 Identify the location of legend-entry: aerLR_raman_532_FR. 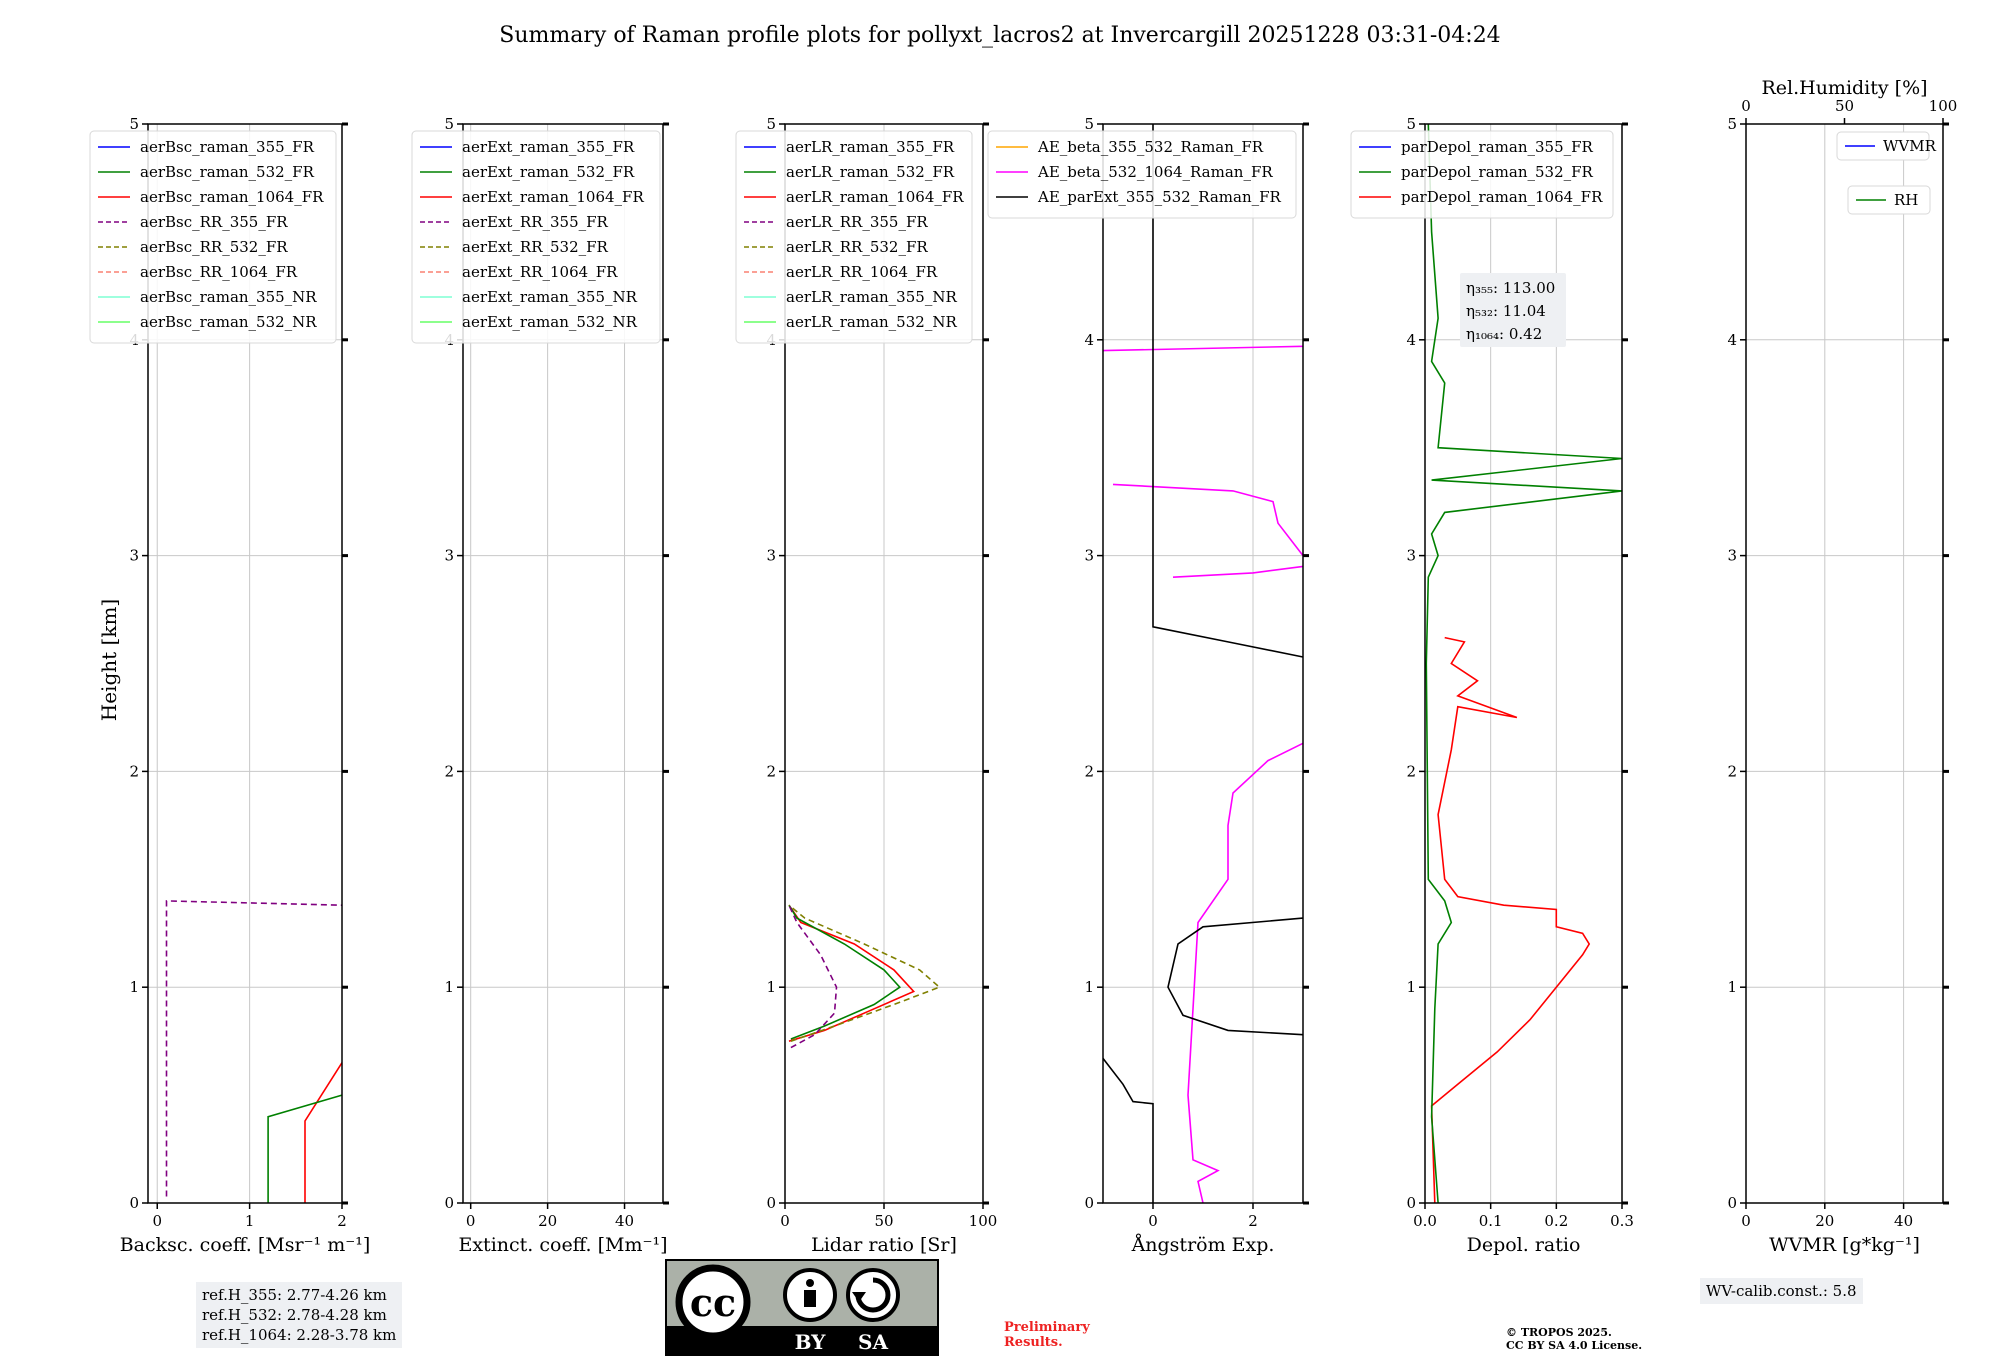
(870, 172).